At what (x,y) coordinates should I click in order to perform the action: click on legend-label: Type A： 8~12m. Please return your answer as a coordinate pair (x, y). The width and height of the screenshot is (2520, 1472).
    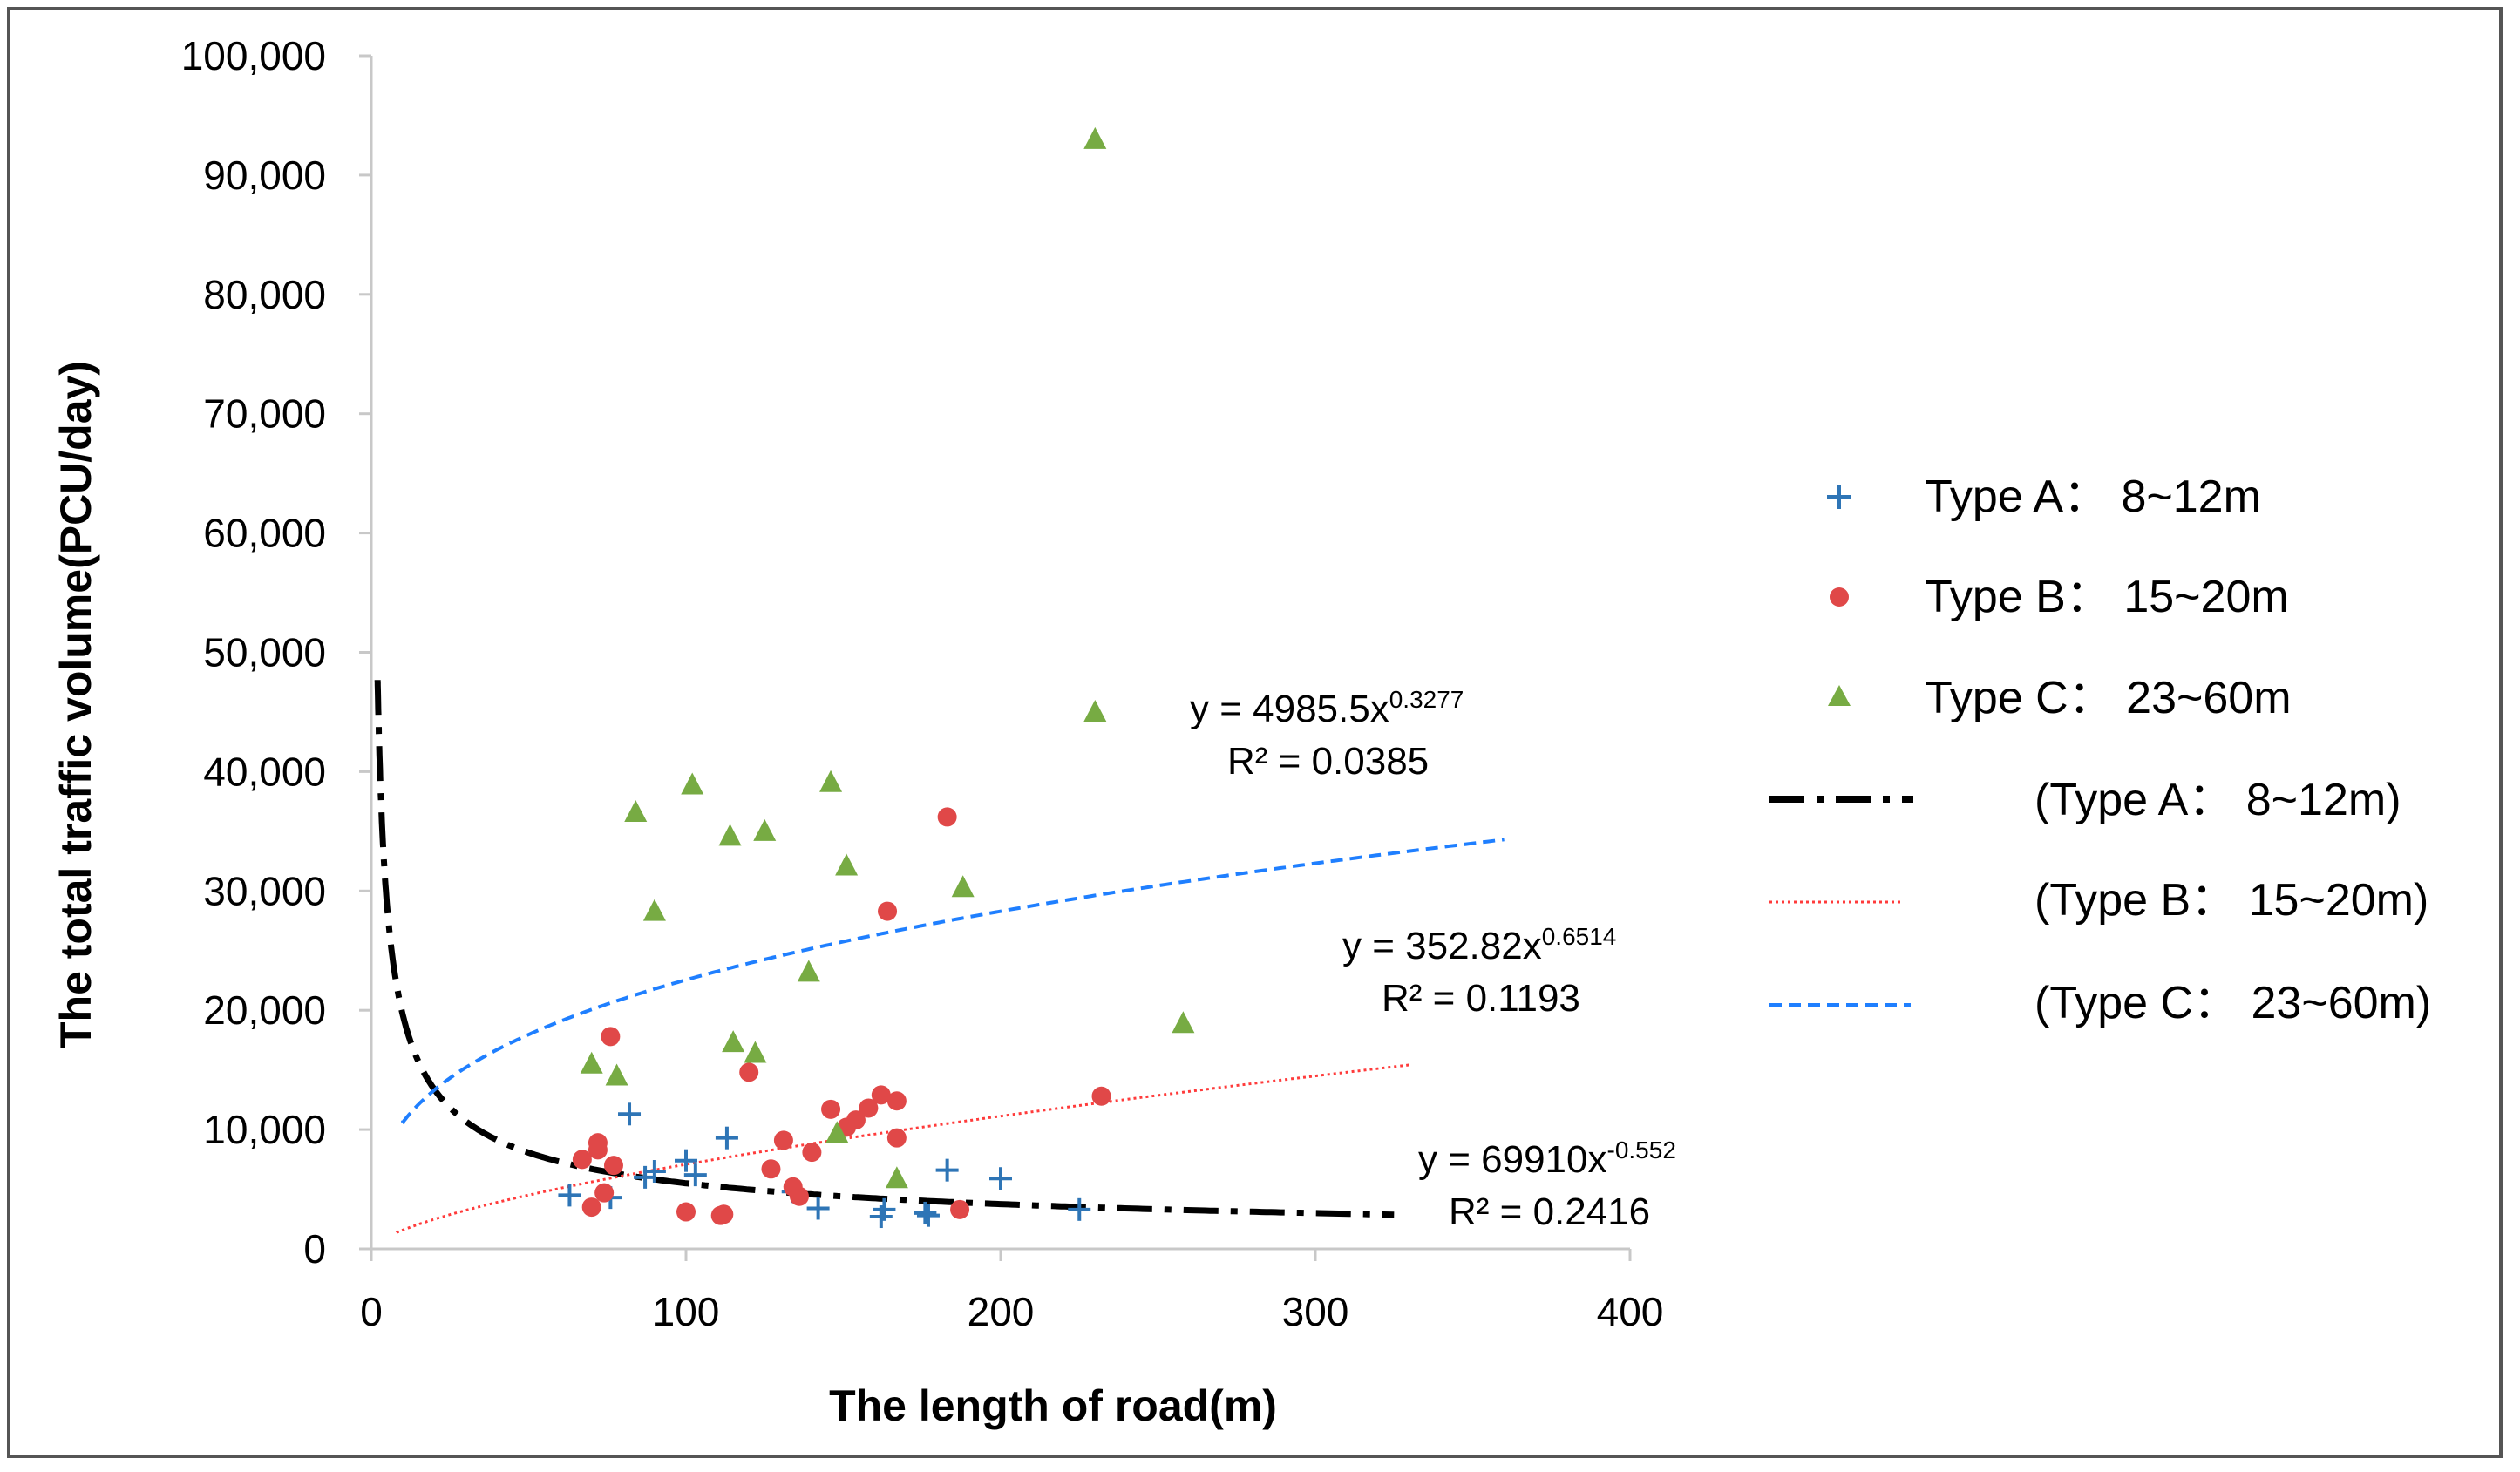
    Looking at the image, I should click on (2093, 497).